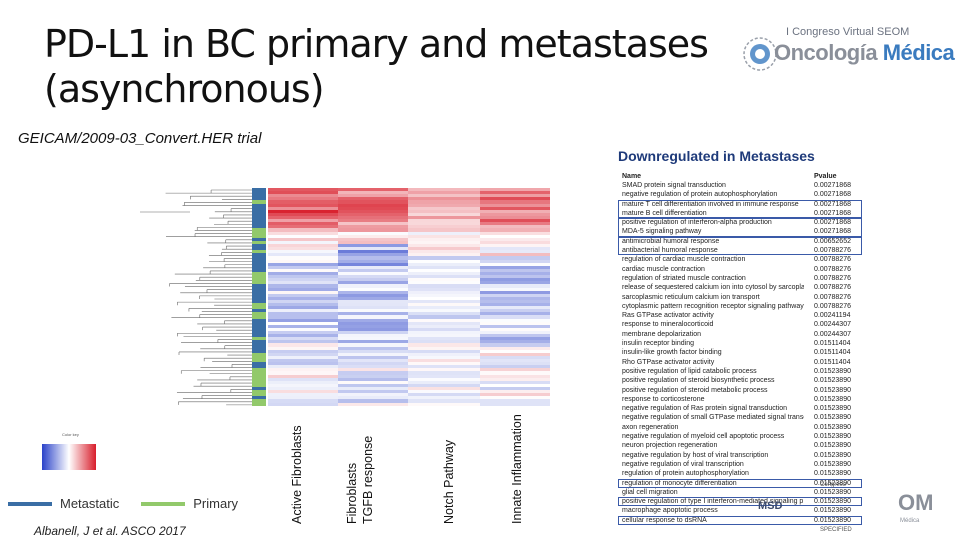  I want to click on pathway-pvalue: 0.01511404, so click(832, 344).